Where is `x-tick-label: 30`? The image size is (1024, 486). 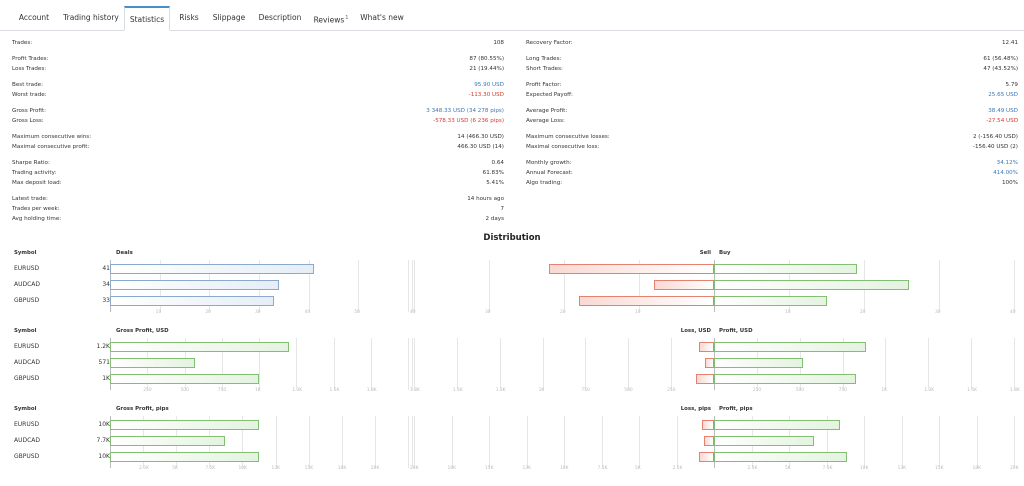 x-tick-label: 30 is located at coordinates (258, 312).